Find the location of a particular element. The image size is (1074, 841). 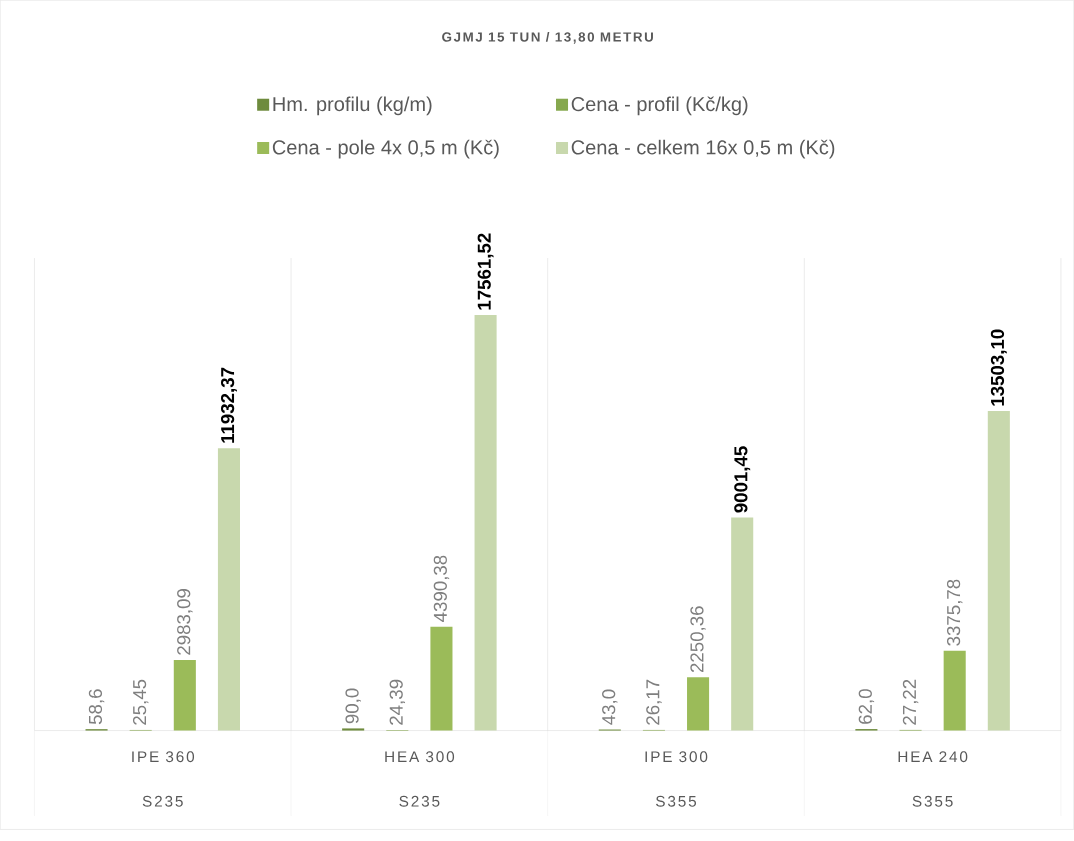

data-label: 90,0 is located at coordinates (353, 706).